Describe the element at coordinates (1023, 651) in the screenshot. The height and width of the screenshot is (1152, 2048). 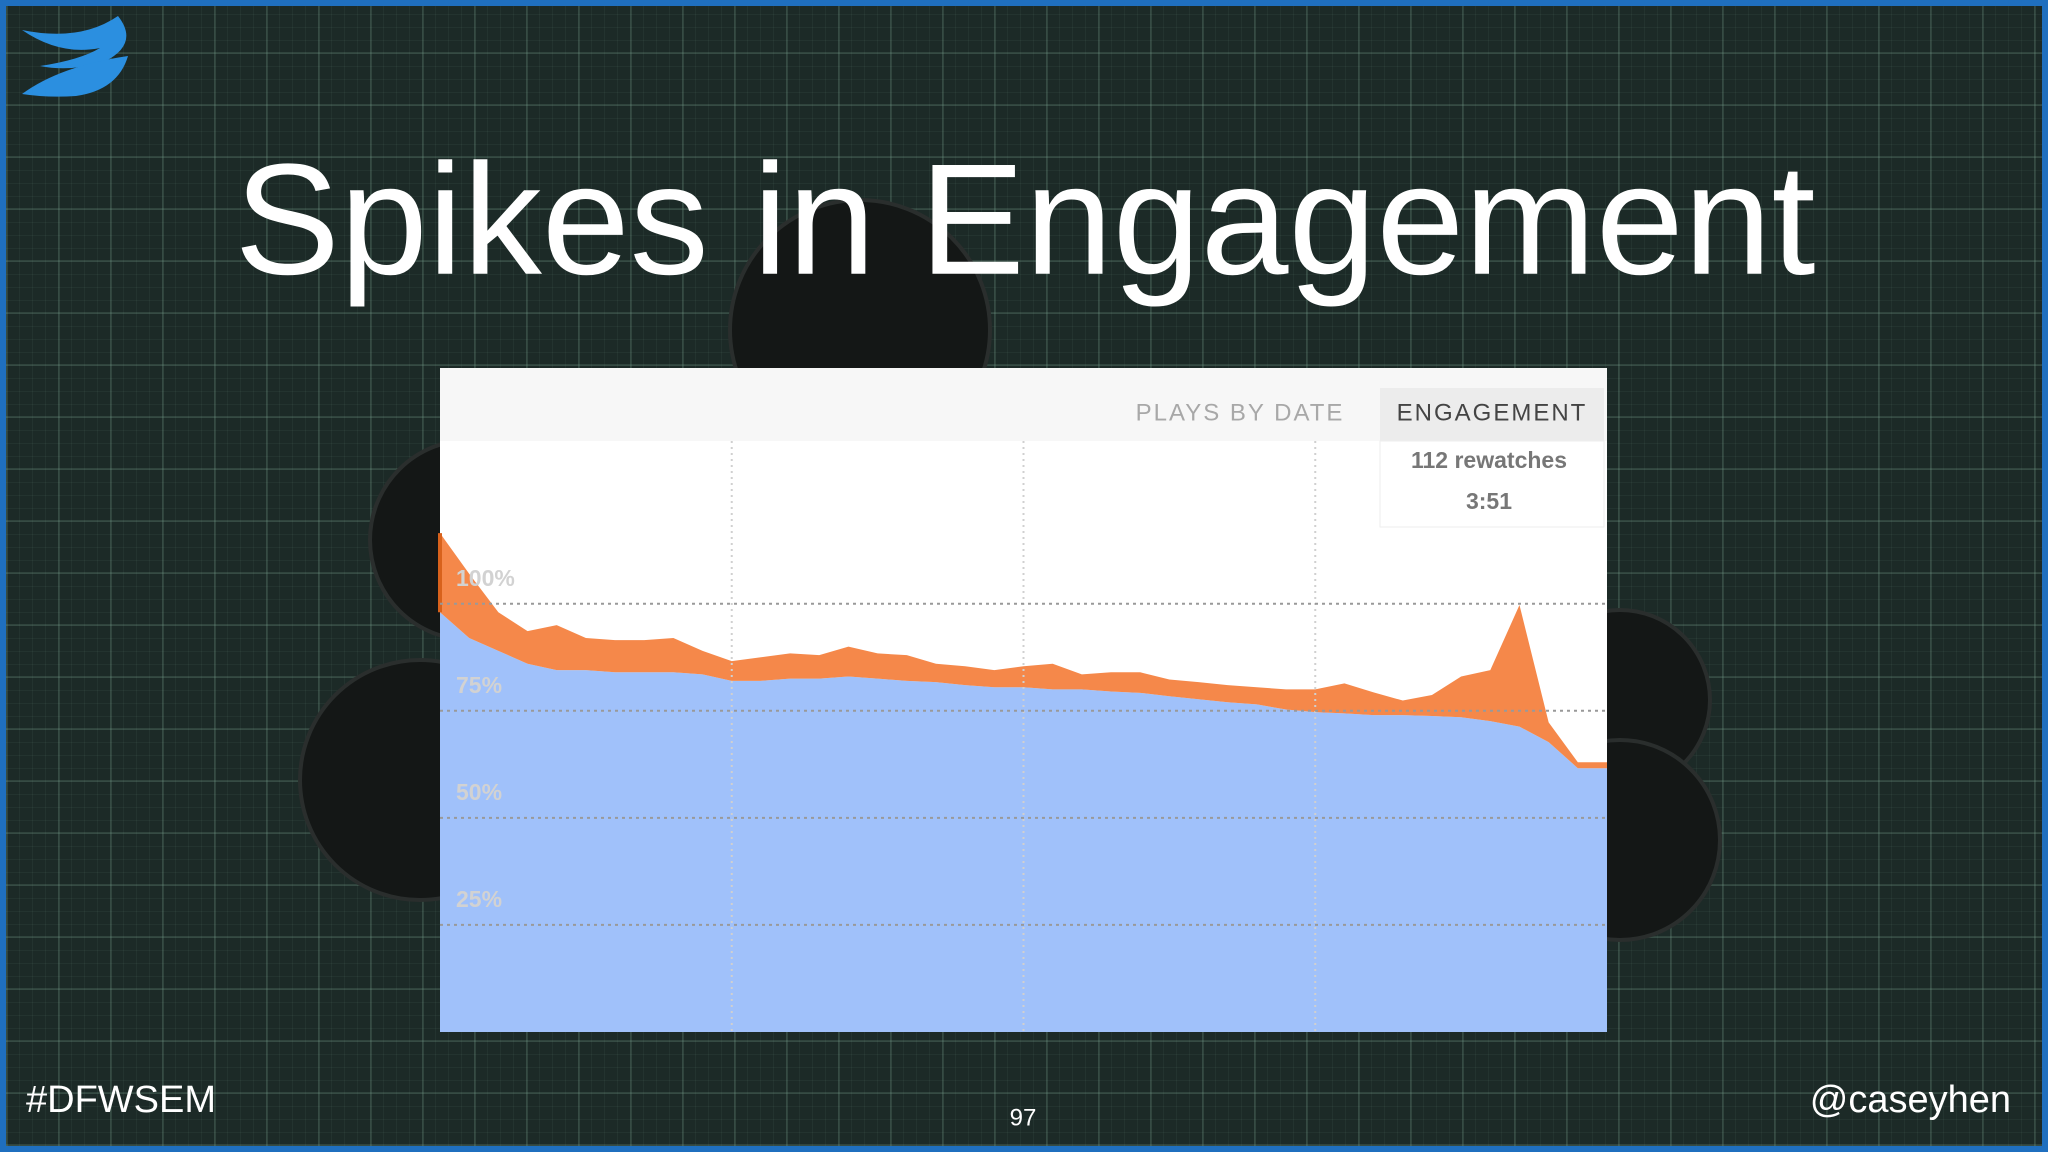
I see `area` at that location.